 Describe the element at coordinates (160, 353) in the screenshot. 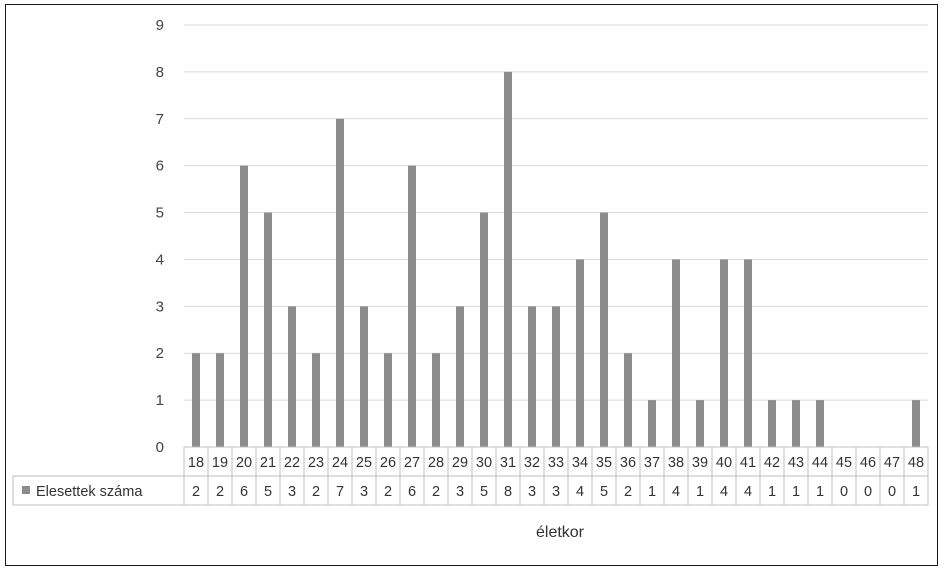

I see `y-tick-label: 2` at that location.